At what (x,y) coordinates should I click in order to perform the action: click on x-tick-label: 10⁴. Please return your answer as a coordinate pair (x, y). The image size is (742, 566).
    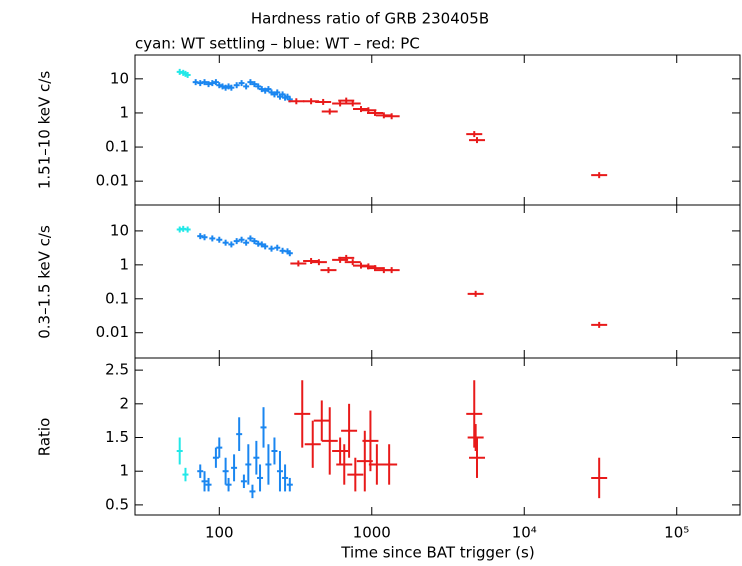
    Looking at the image, I should click on (524, 533).